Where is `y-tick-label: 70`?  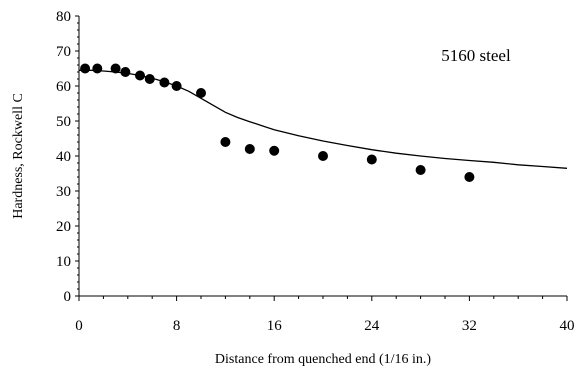 y-tick-label: 70 is located at coordinates (63, 52).